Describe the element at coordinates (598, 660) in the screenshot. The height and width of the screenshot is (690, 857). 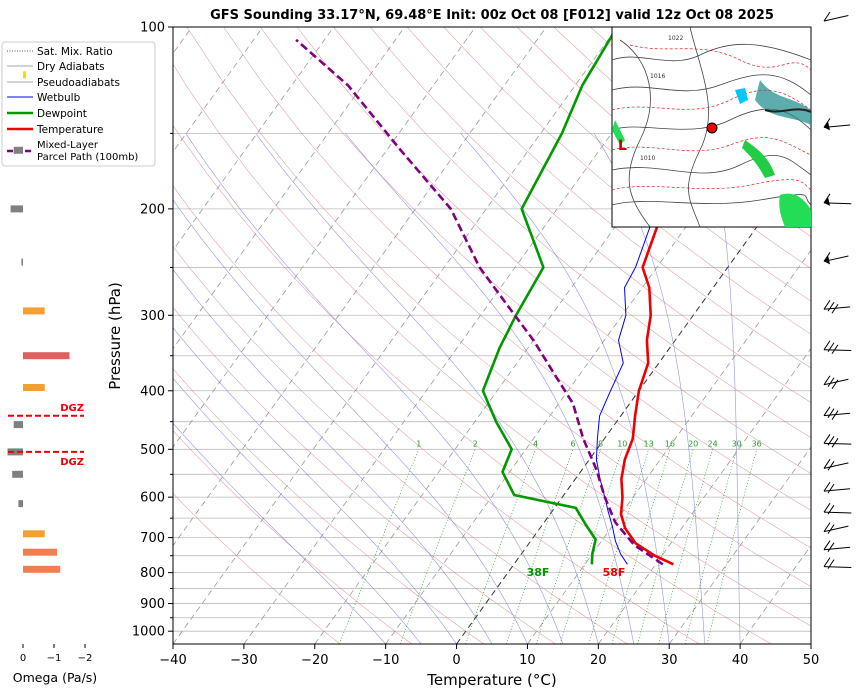
I see `x-tick-label: 20` at that location.